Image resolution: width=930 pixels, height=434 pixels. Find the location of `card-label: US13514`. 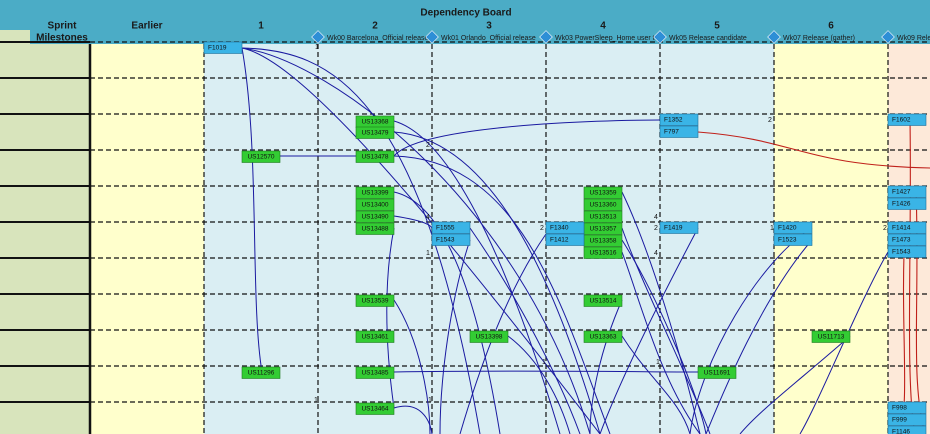

card-label: US13514 is located at coordinates (602, 301).